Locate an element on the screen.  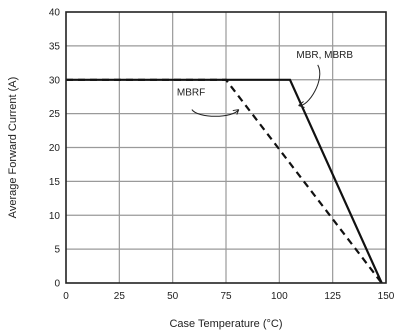
x-tick-label-150: 150 is located at coordinates (386, 296).